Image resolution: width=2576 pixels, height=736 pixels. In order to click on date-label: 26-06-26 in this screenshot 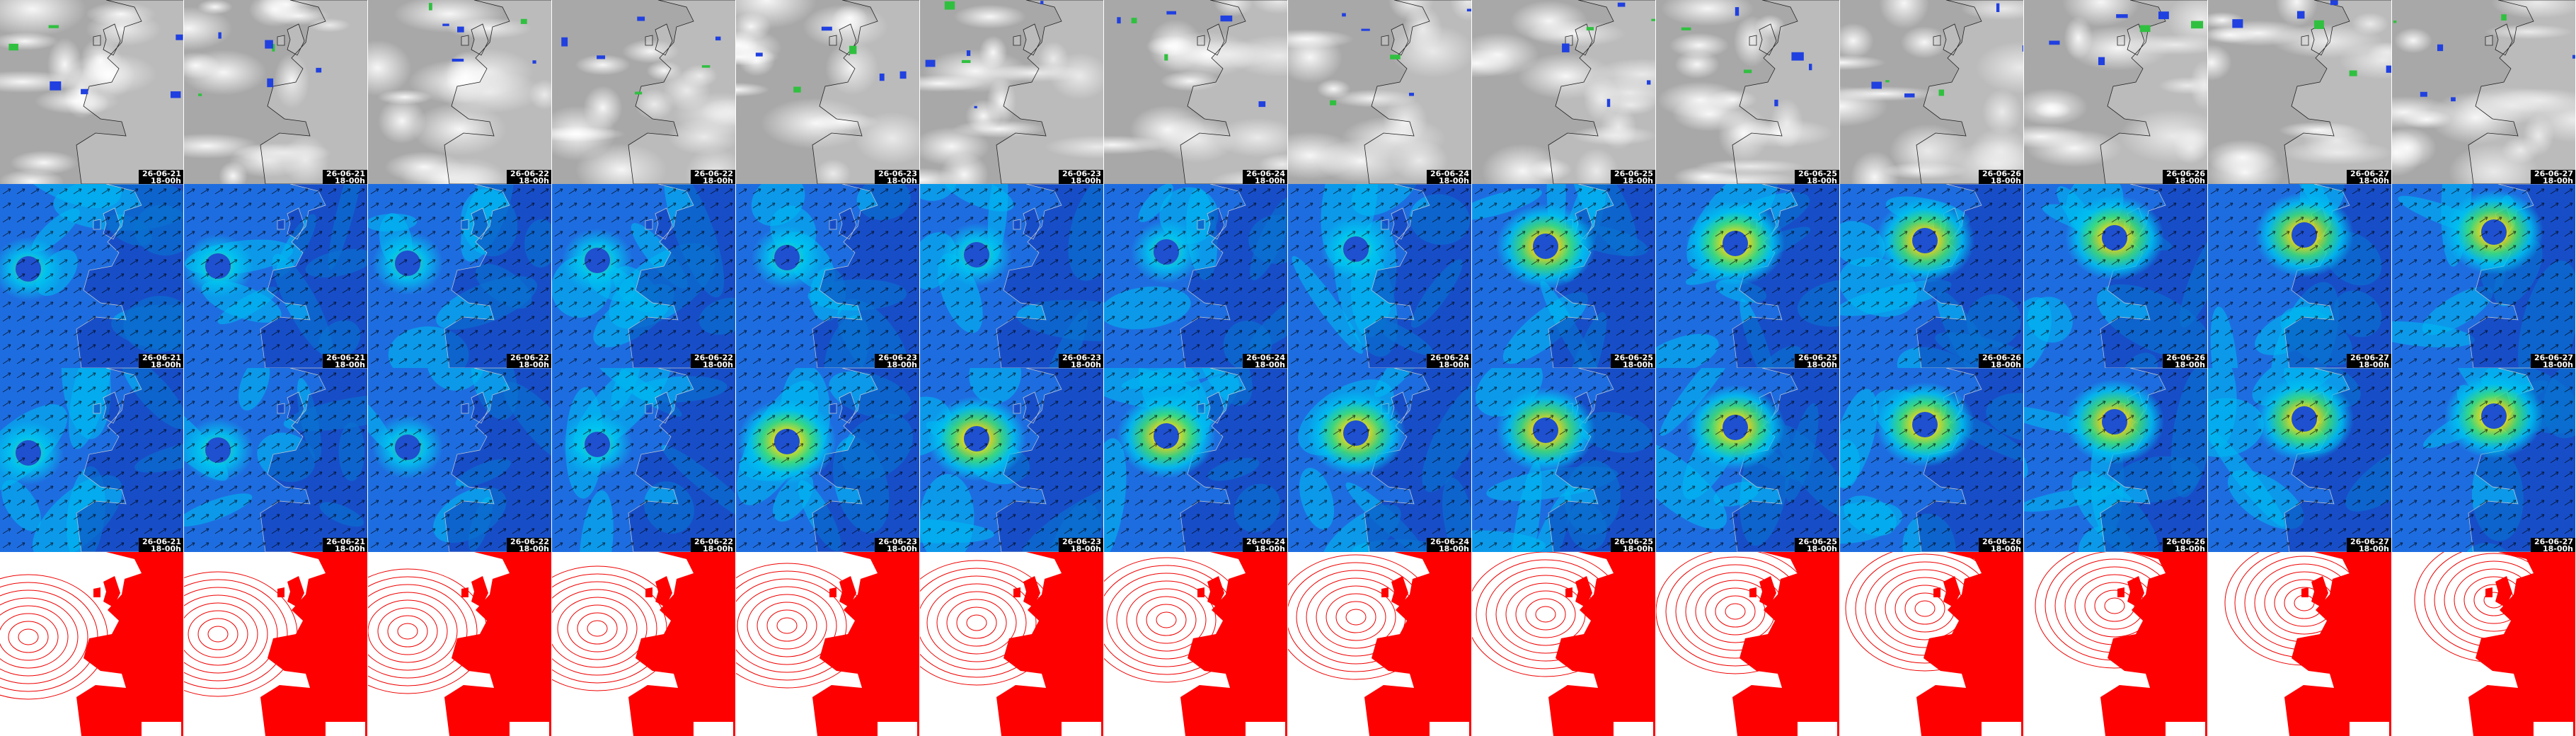, I will do `click(2002, 173)`.